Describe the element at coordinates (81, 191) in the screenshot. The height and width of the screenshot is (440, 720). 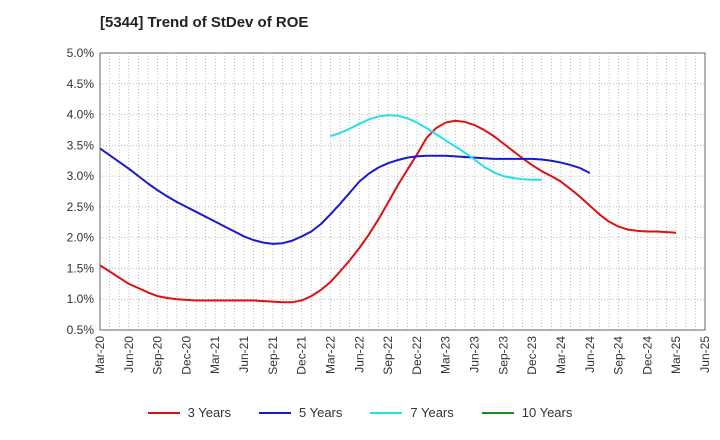
I see `y-tick-labels: 0.5% 1.0% 1.5% 2.0% 2.5% 3.0% 3.5% 4.0% 4.5% 5.0%` at that location.